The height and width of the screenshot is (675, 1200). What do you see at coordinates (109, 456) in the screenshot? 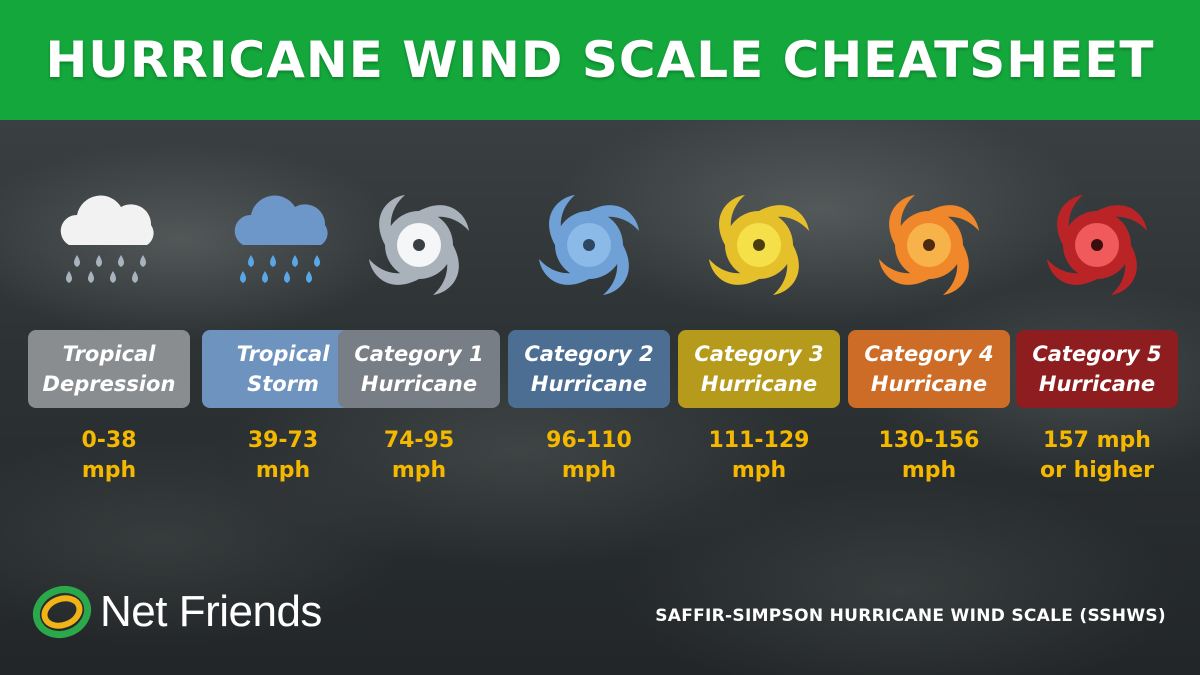
I see `wind-speed: 0-38 mph` at bounding box center [109, 456].